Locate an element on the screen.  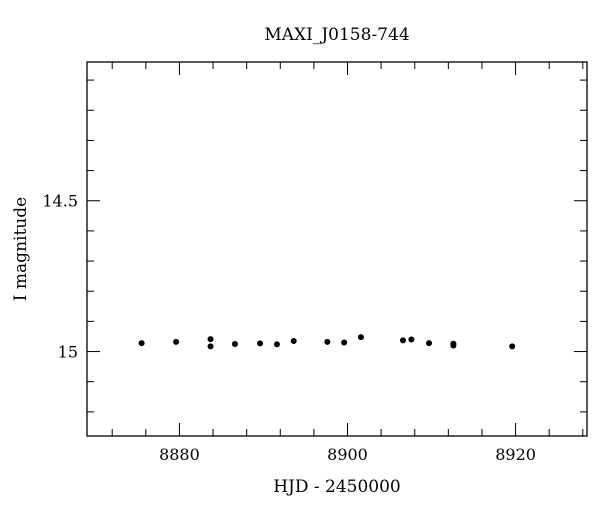
x-tick-label: 8920 is located at coordinates (515, 454).